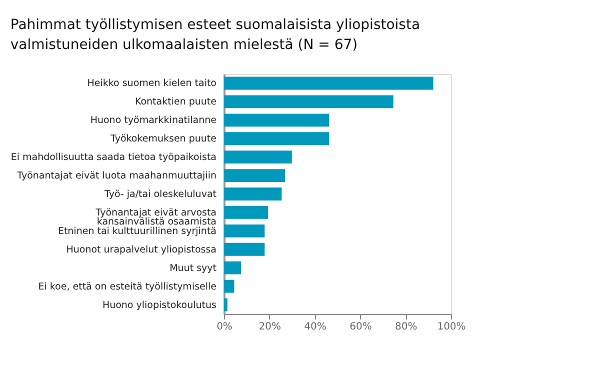  Describe the element at coordinates (270, 327) in the screenshot. I see `x-tick-label: 20%` at that location.